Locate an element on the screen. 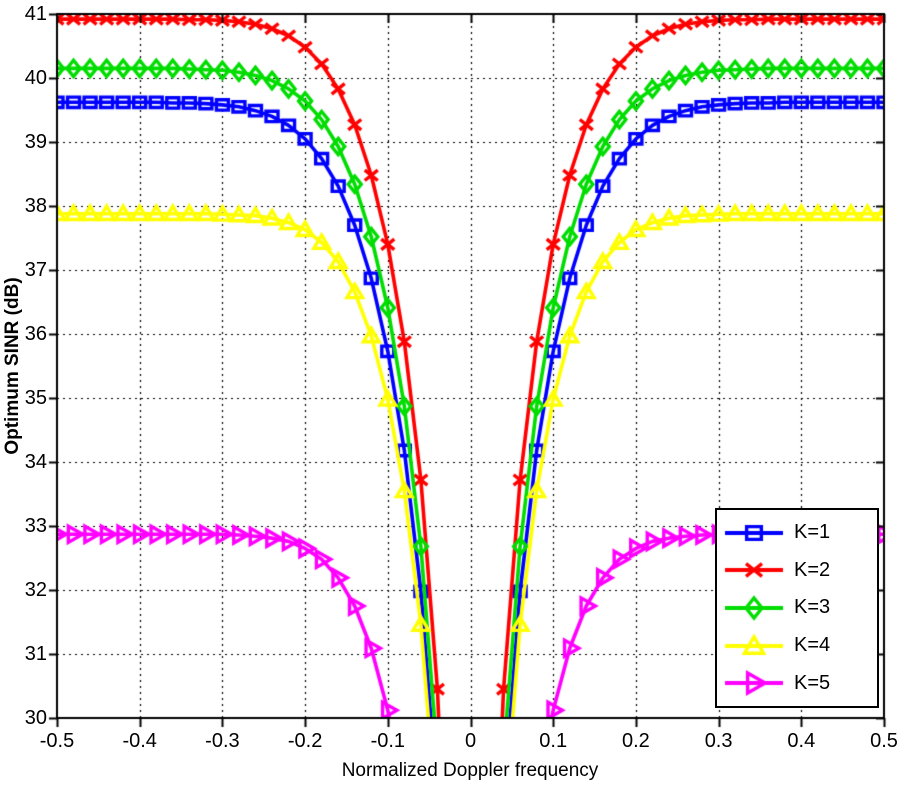 This screenshot has width=900, height=800. x-tick-label: -0.5 is located at coordinates (57, 741).